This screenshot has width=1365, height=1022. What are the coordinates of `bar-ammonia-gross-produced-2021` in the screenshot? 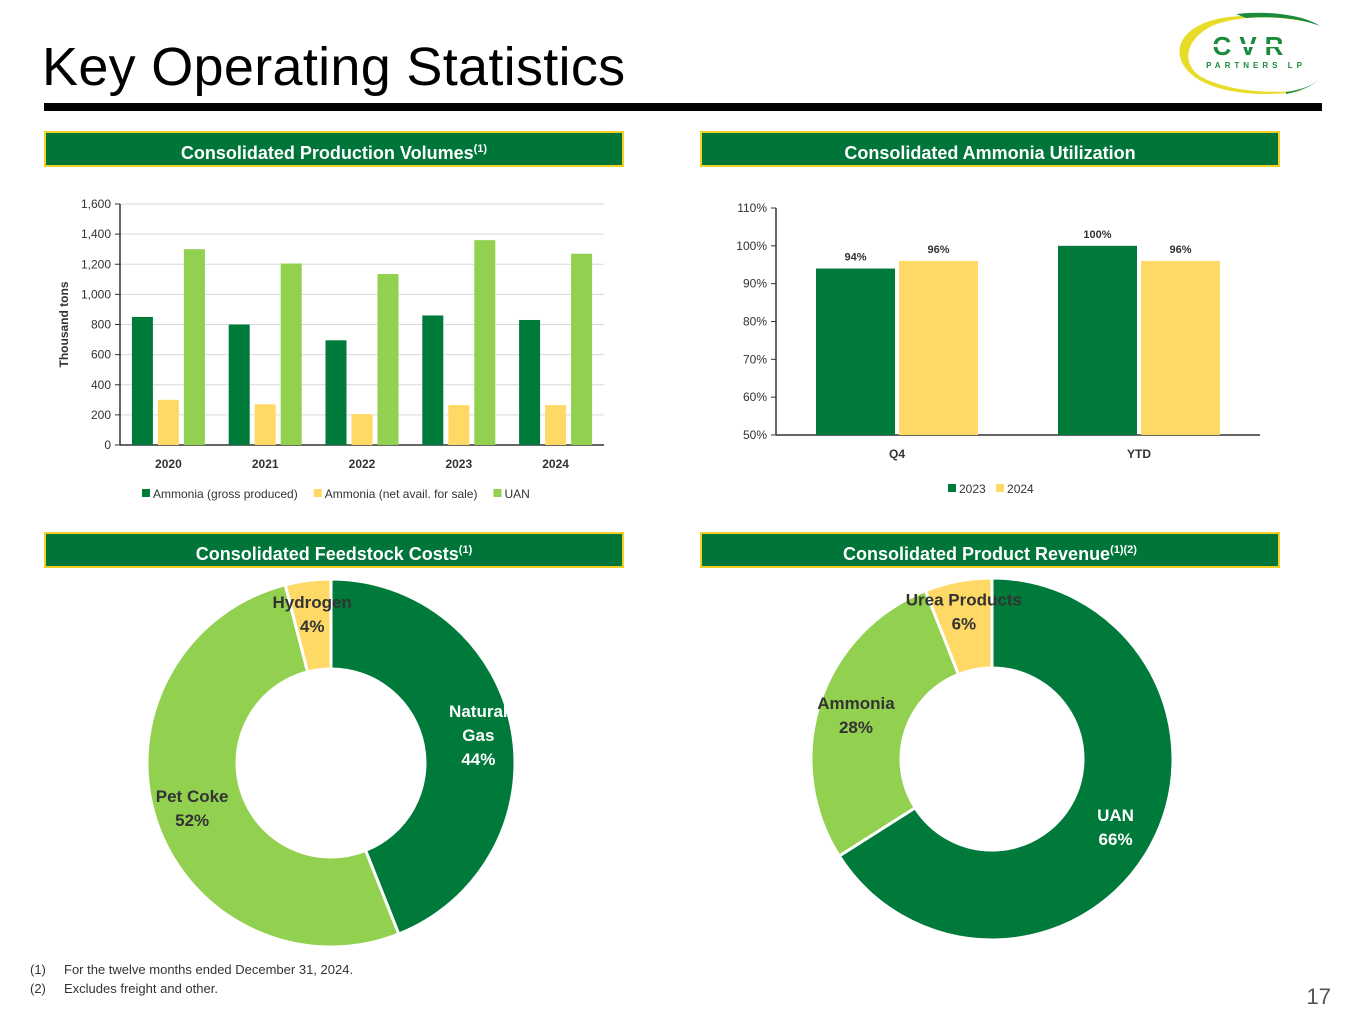 It's located at (239, 384).